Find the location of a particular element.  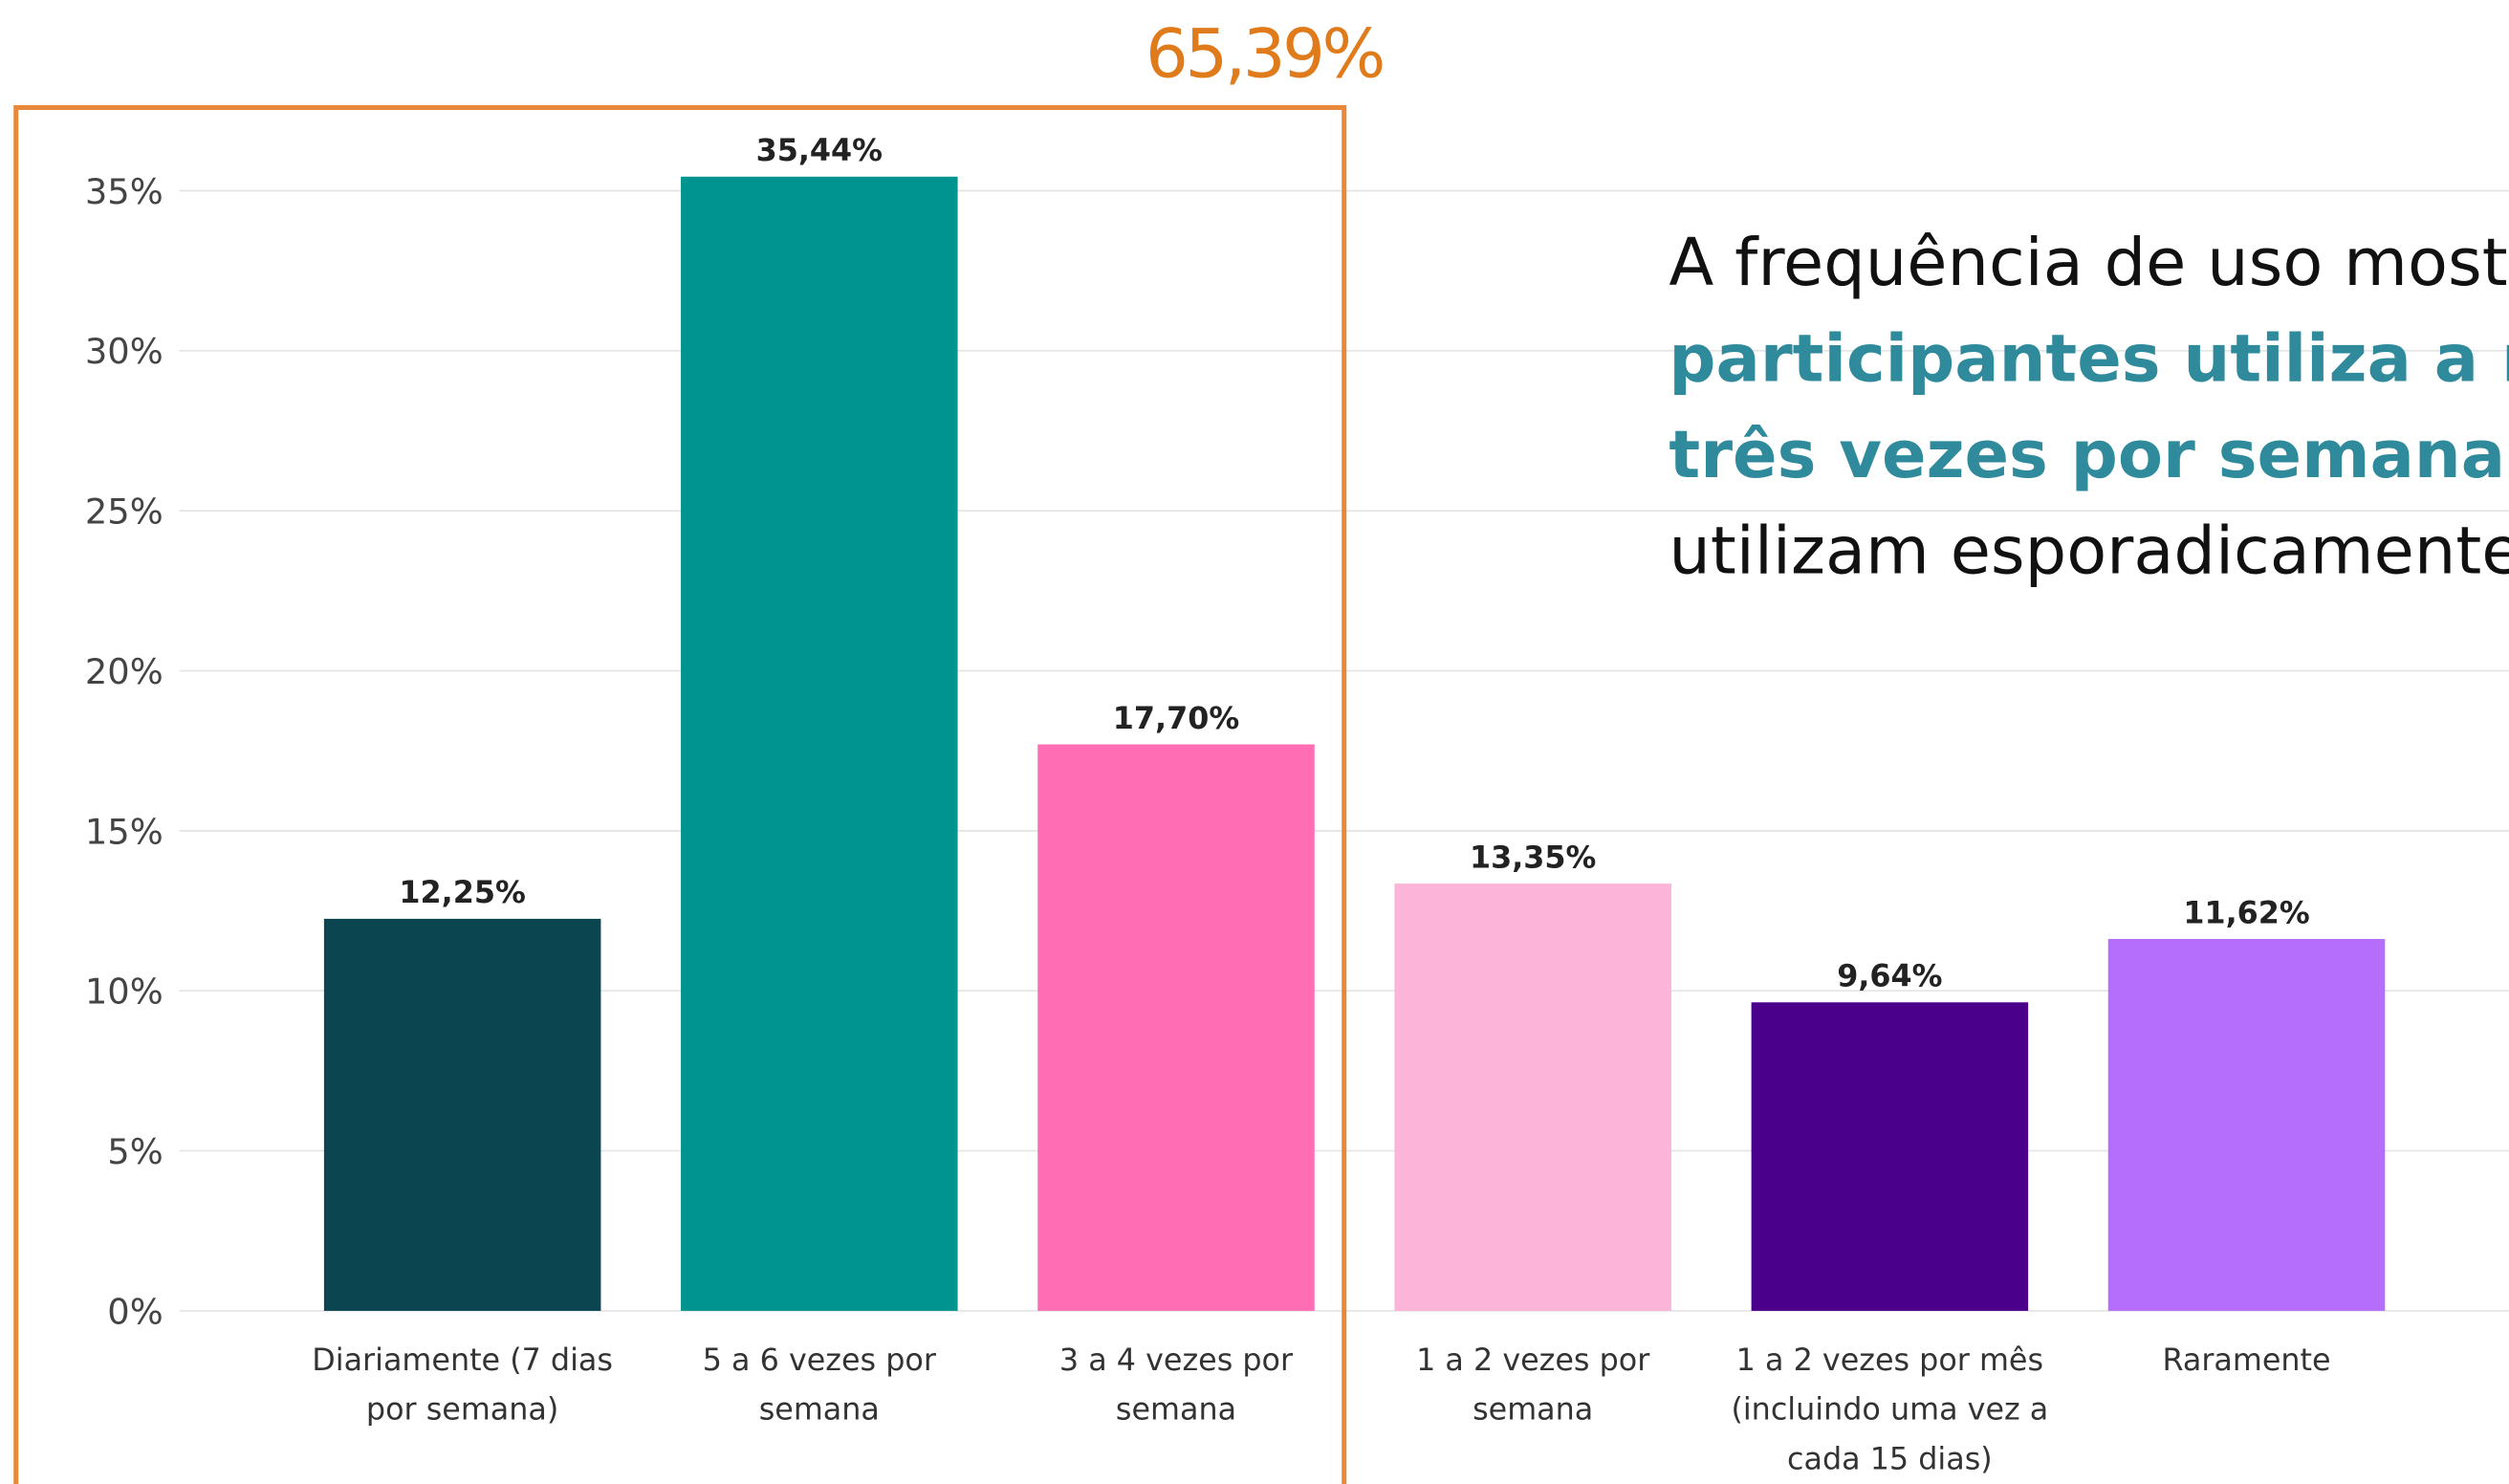

text-segment: A frequência de uso most is located at coordinates (2088, 263).